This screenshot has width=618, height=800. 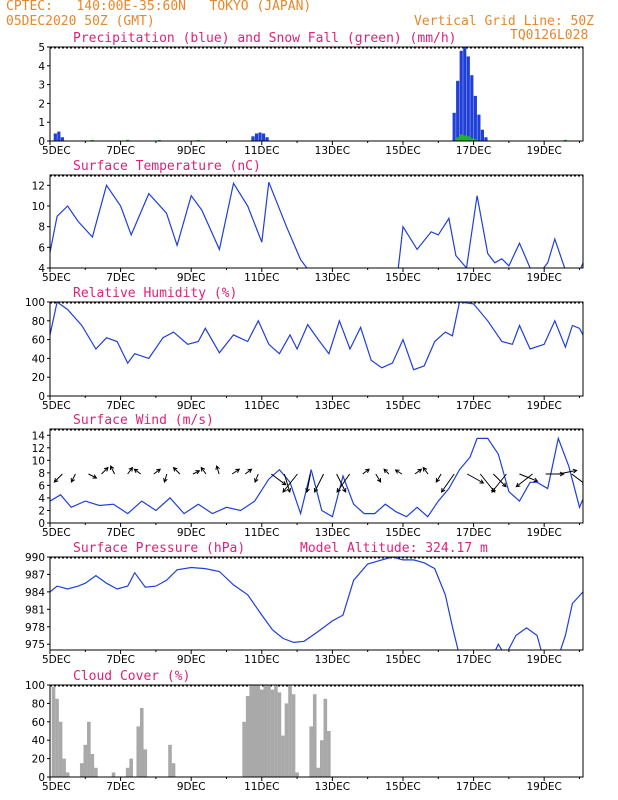 What do you see at coordinates (504, 21) in the screenshot?
I see `grid-note: Vertical Grid Line: 50Z` at bounding box center [504, 21].